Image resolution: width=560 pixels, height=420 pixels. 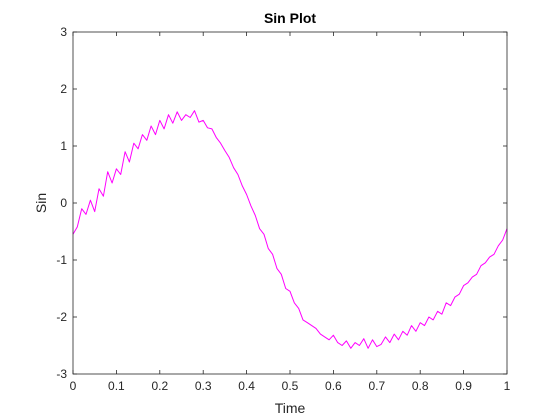 What do you see at coordinates (420, 386) in the screenshot?
I see `x-tick-label: 0.8` at bounding box center [420, 386].